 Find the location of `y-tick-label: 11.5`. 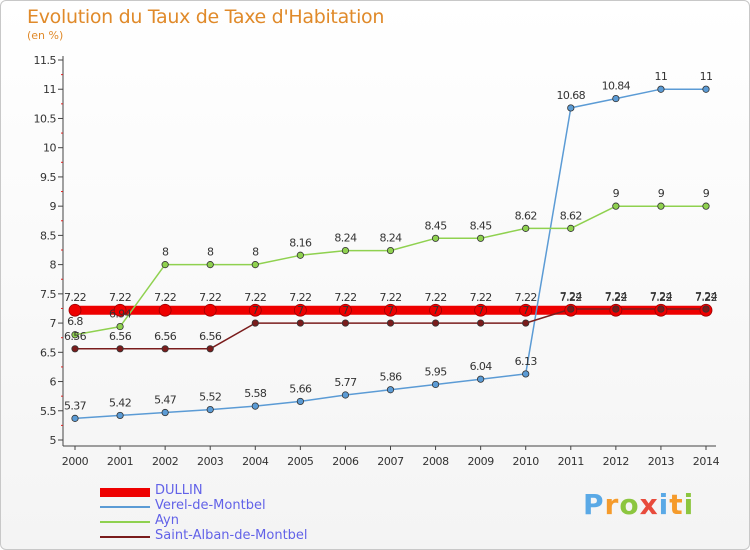

y-tick-label: 11.5 is located at coordinates (45, 60).